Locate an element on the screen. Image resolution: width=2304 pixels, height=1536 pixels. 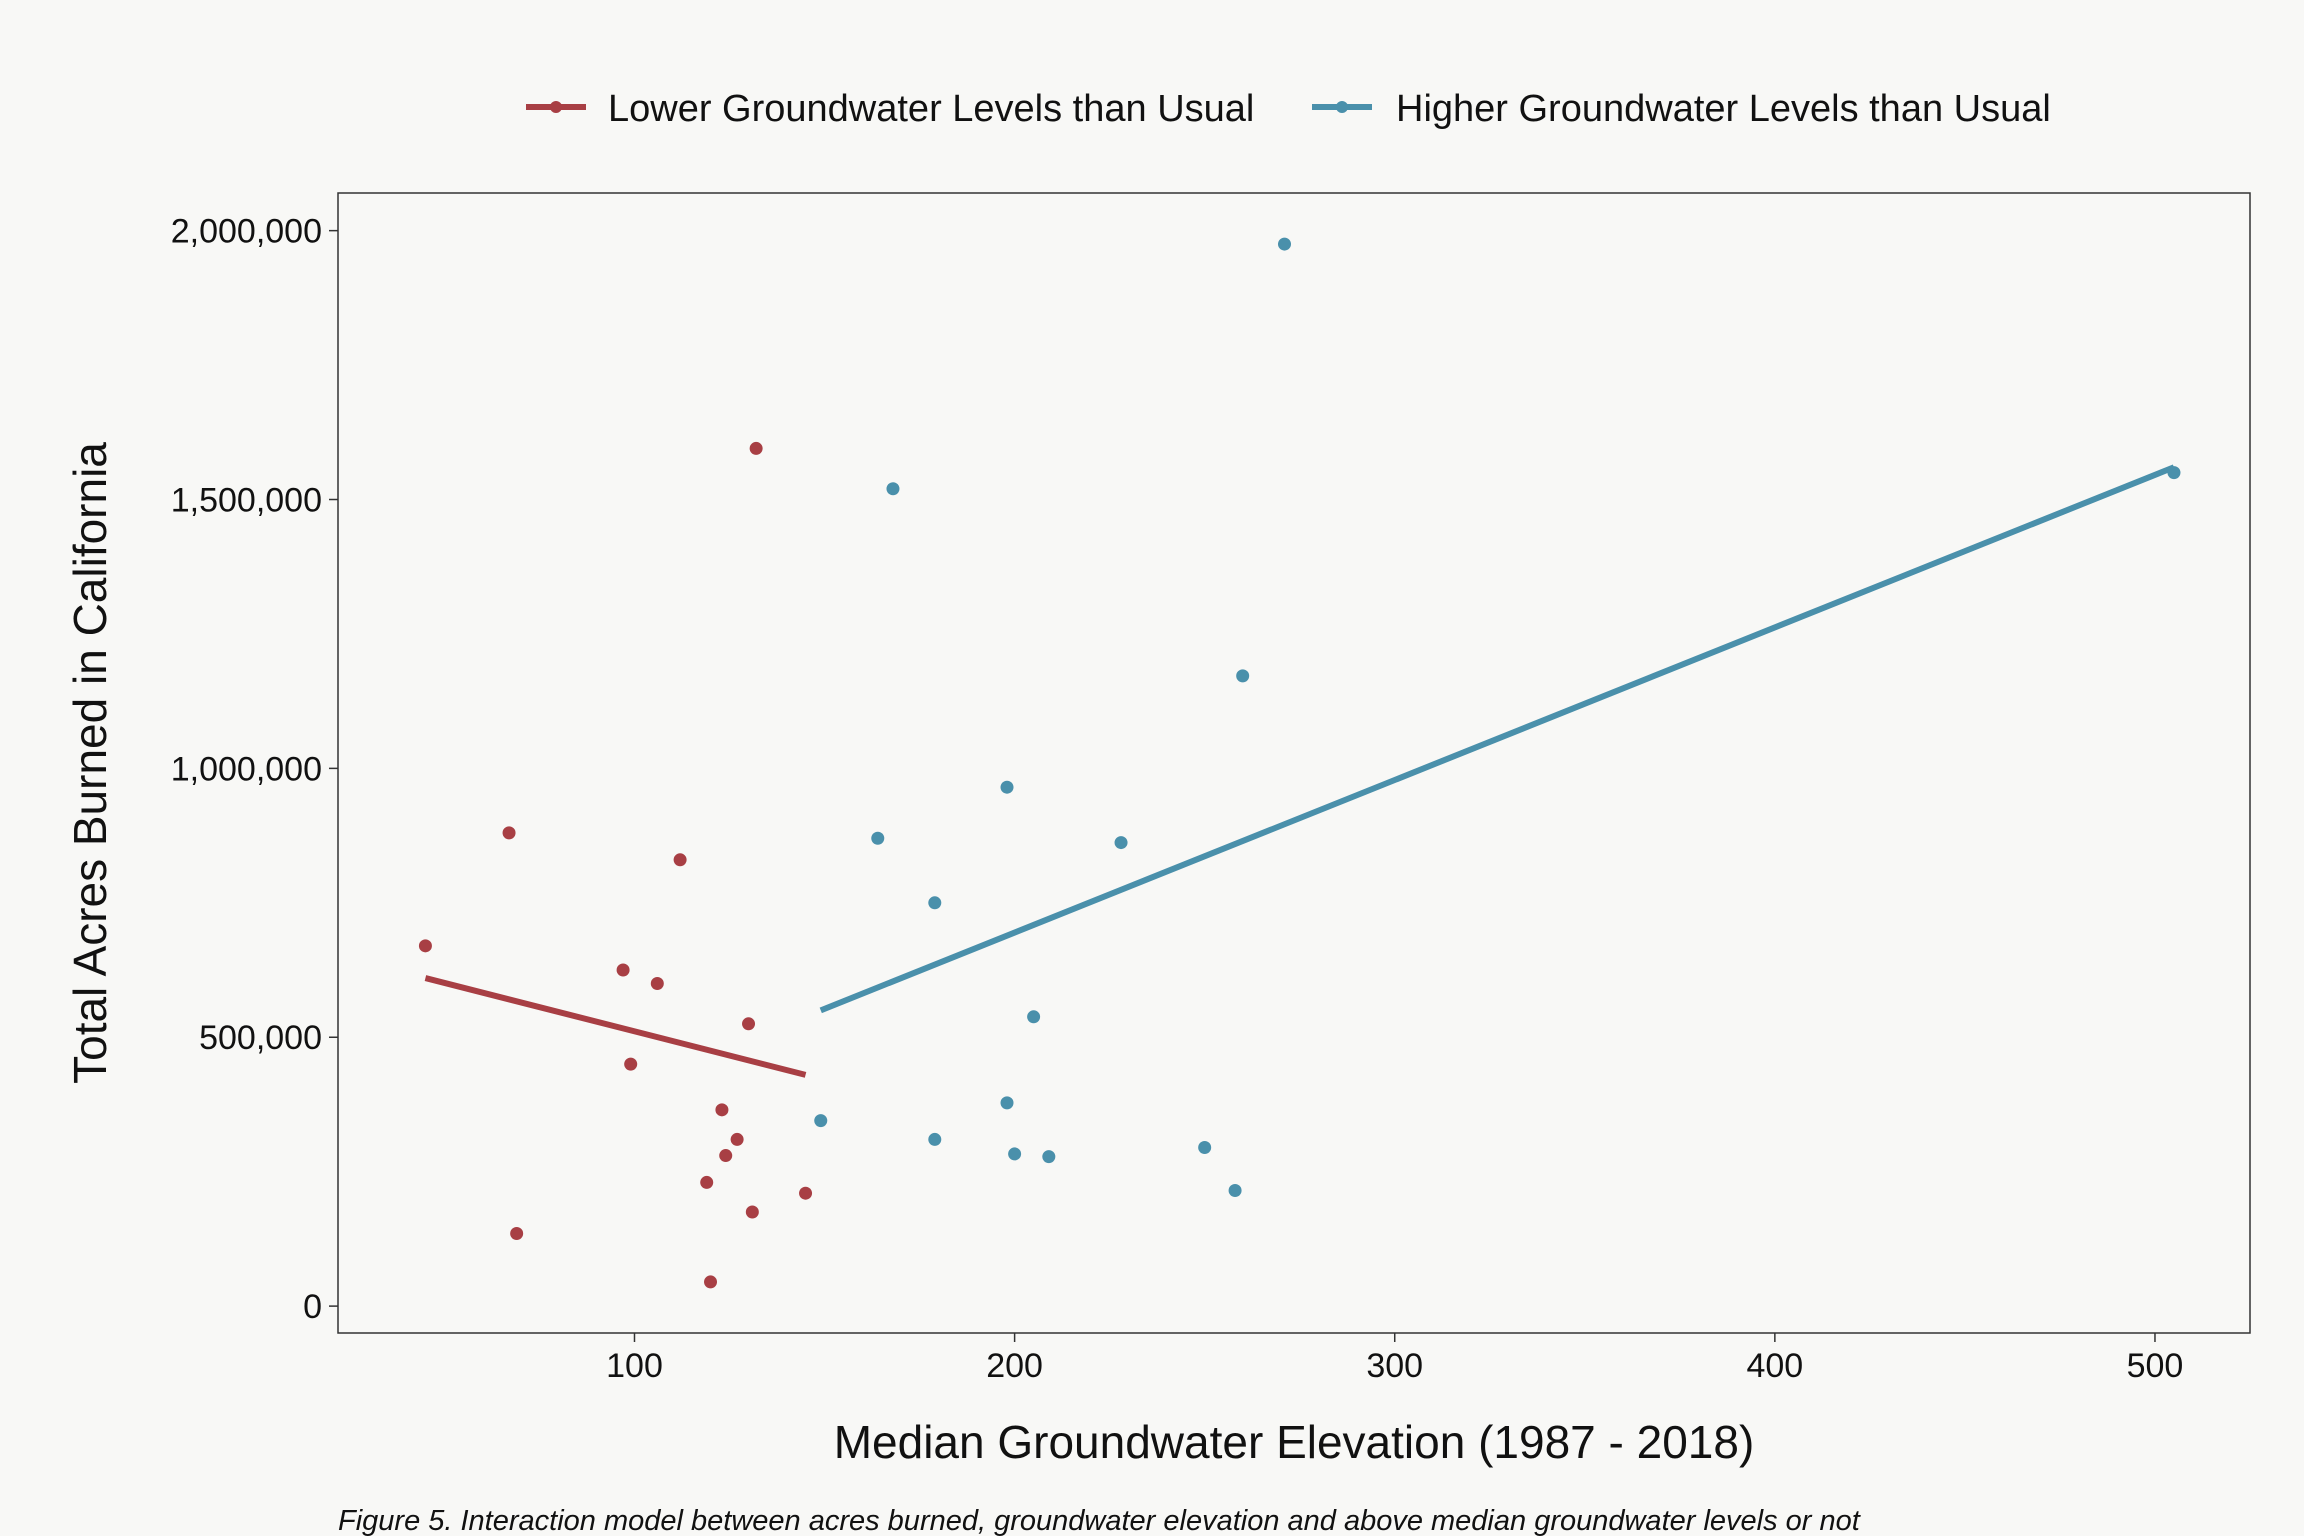
x-tick-label: 200 is located at coordinates (1014, 1366).